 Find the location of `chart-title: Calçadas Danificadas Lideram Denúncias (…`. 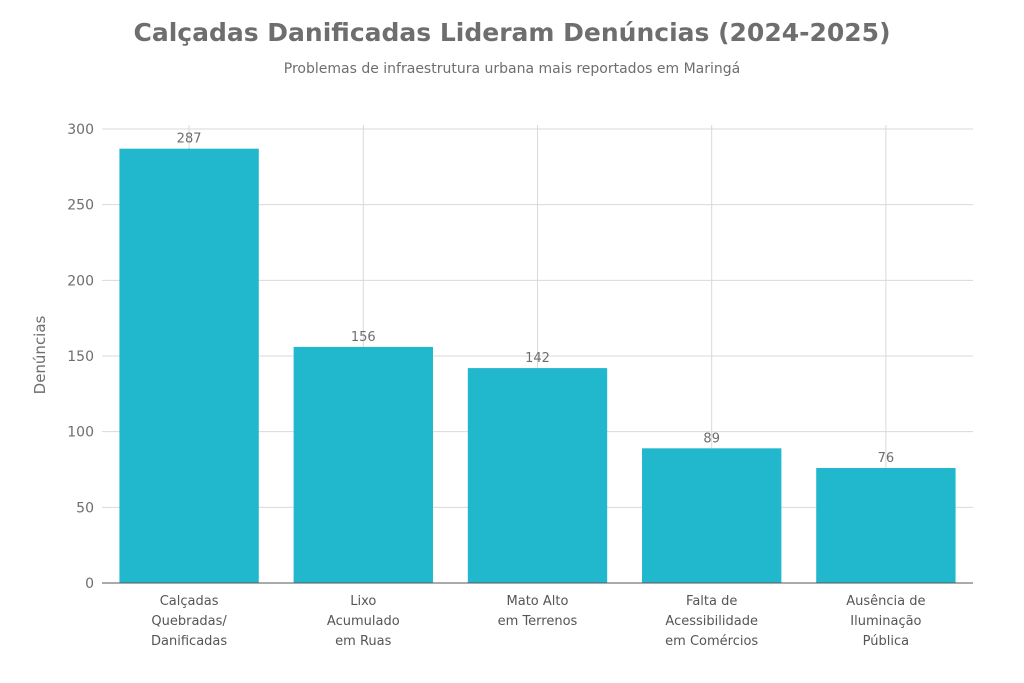

chart-title: Calçadas Danificadas Lideram Denúncias (… is located at coordinates (512, 32).